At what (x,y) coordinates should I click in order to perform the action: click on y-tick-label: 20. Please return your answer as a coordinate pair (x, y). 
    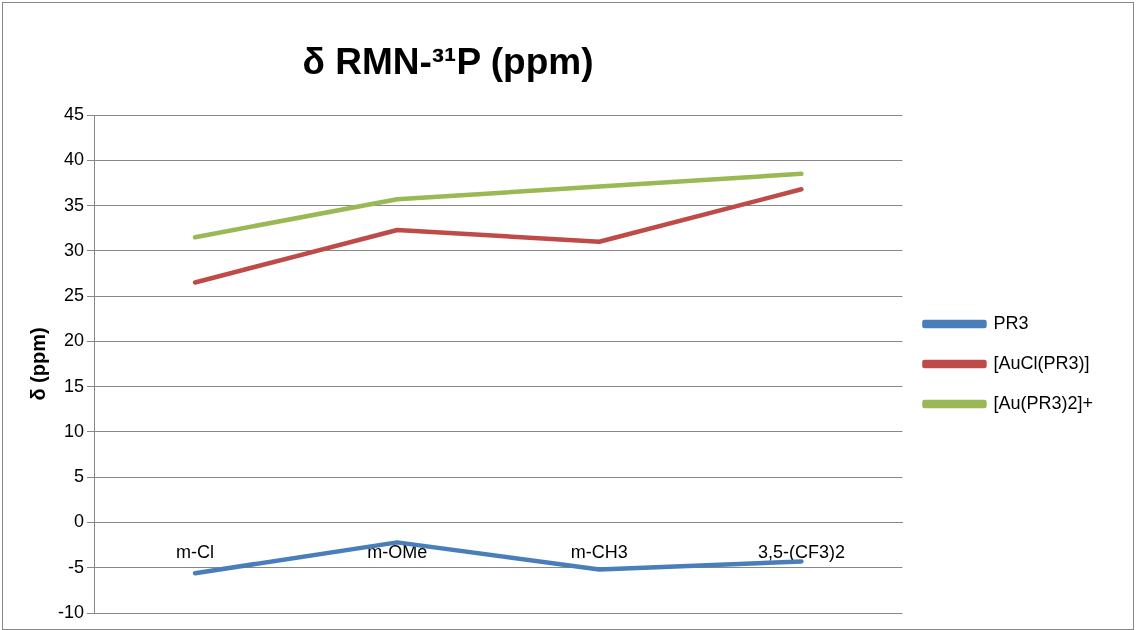
    Looking at the image, I should click on (74, 340).